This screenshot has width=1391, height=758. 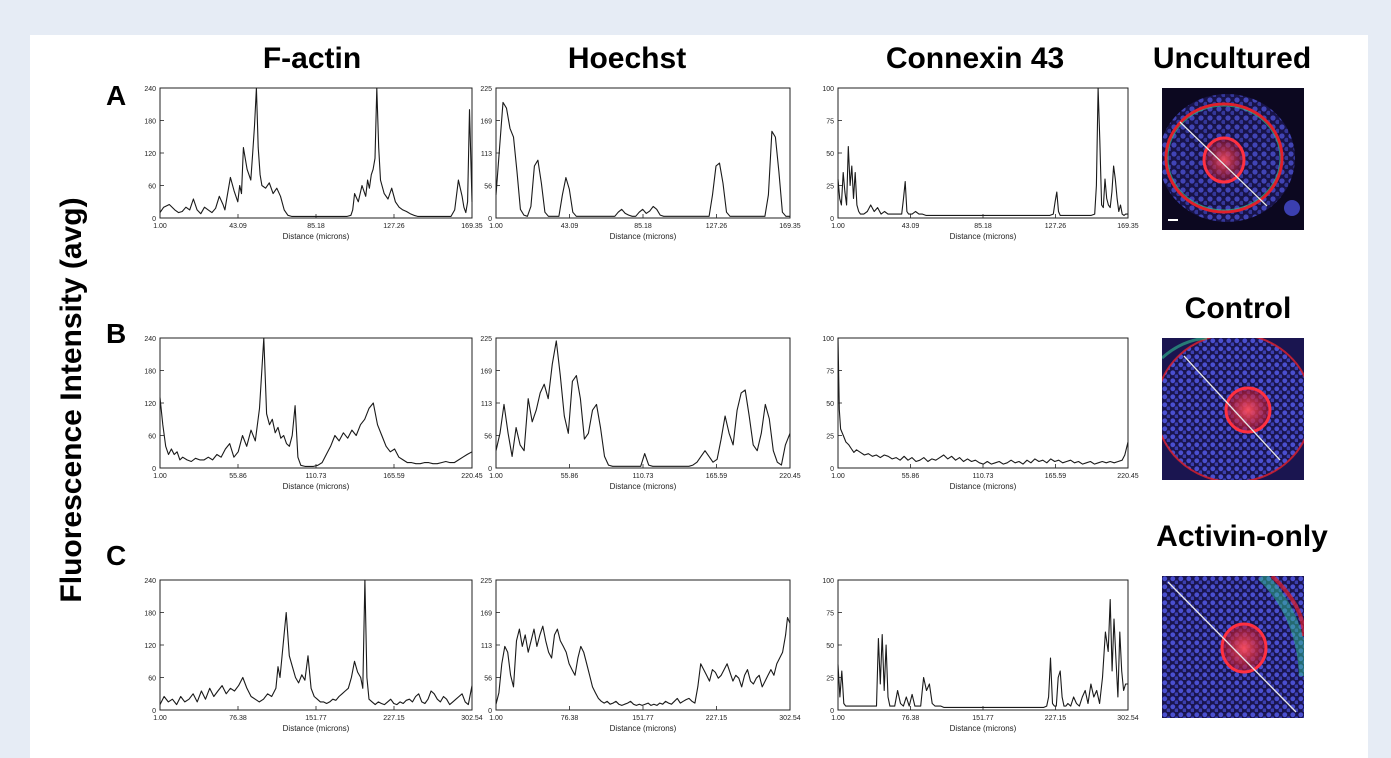 I want to click on chart-b-hoechst-xtick-0: 1.00, so click(x=496, y=476).